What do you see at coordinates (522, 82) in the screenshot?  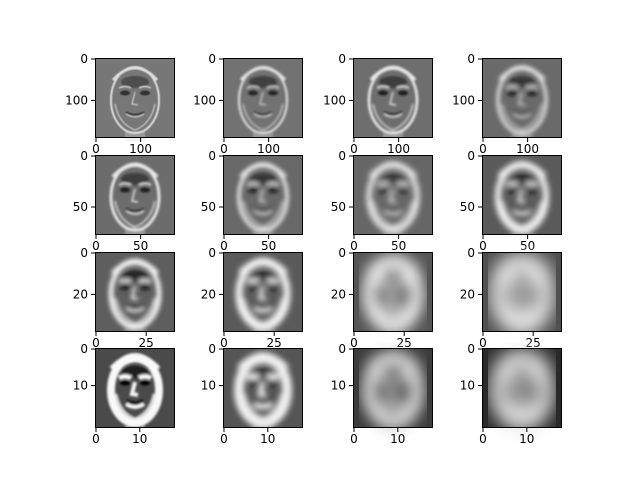 I see `forehead-shadow` at bounding box center [522, 82].